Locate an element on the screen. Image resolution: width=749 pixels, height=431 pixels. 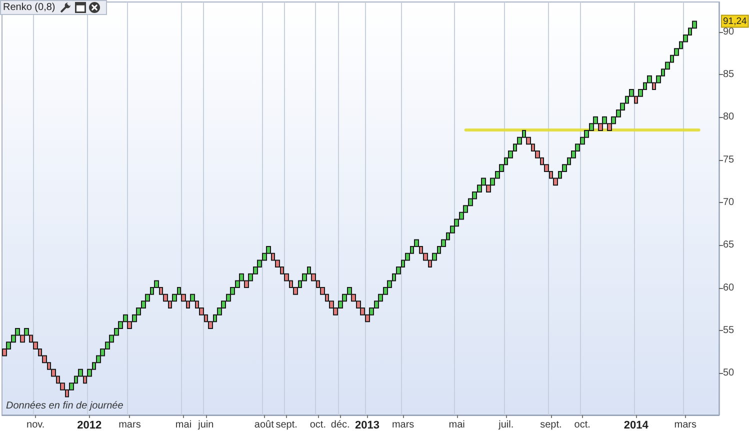
y-tick-label: 50 is located at coordinates (729, 373).